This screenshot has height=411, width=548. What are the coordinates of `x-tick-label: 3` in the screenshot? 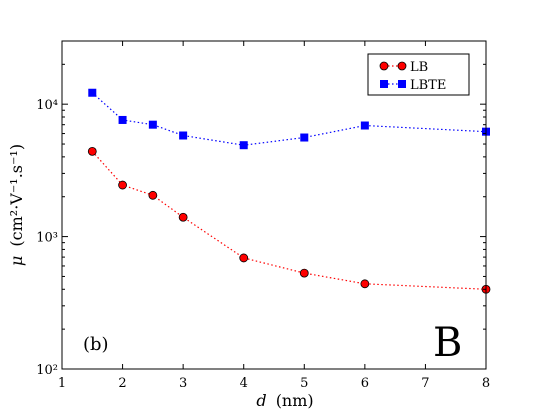 It's located at (183, 383).